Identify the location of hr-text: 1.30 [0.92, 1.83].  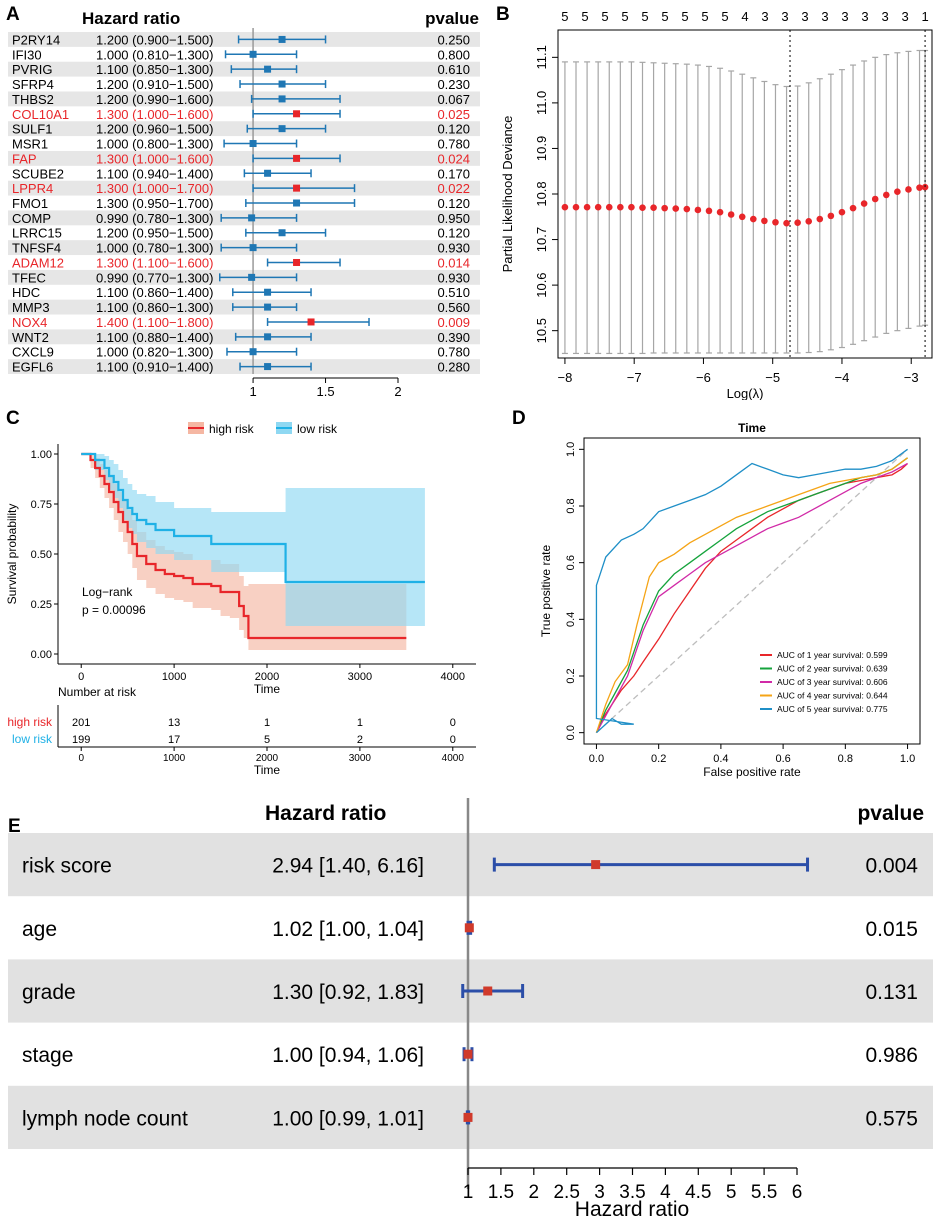
(348, 992).